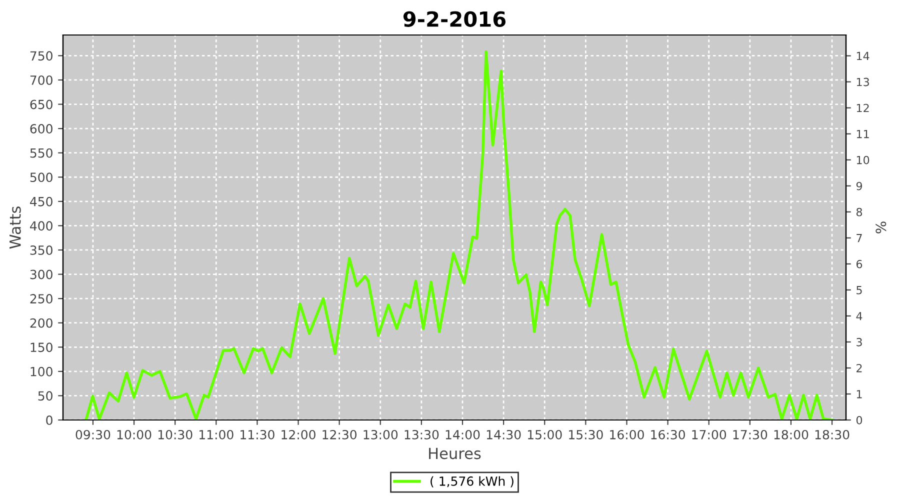 This screenshot has width=900, height=500. Describe the element at coordinates (455, 454) in the screenshot. I see `x-axis-title: Heures` at that location.